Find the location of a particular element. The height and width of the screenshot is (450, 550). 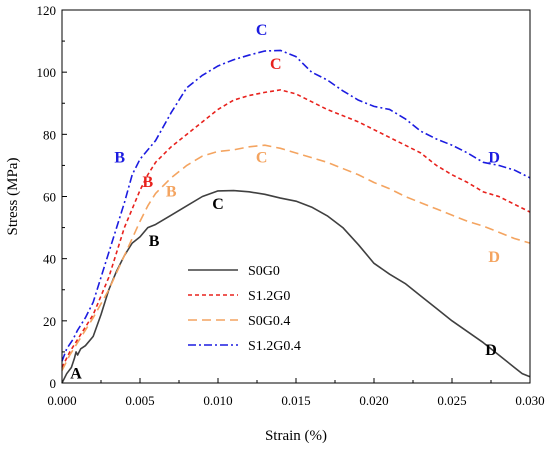

y-tick-label: 80 is located at coordinates (49, 134).